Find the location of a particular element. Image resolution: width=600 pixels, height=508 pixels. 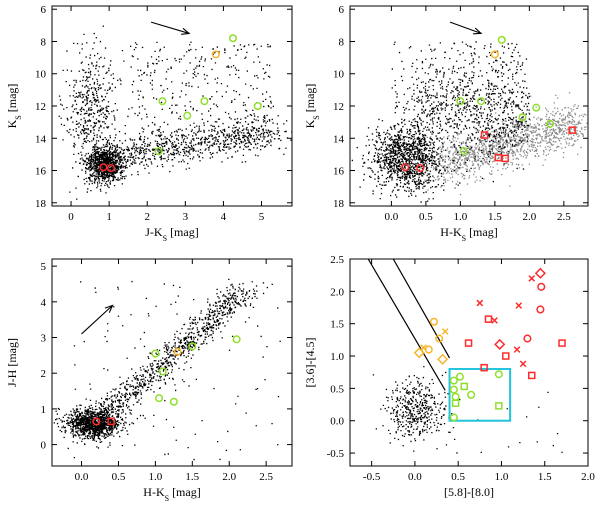

x-tick-label: 3 is located at coordinates (186, 217).